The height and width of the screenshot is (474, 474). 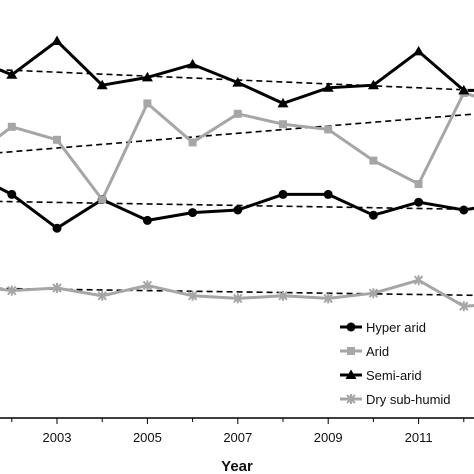 I want to click on legend-marker-hyper-arid, so click(x=351, y=327).